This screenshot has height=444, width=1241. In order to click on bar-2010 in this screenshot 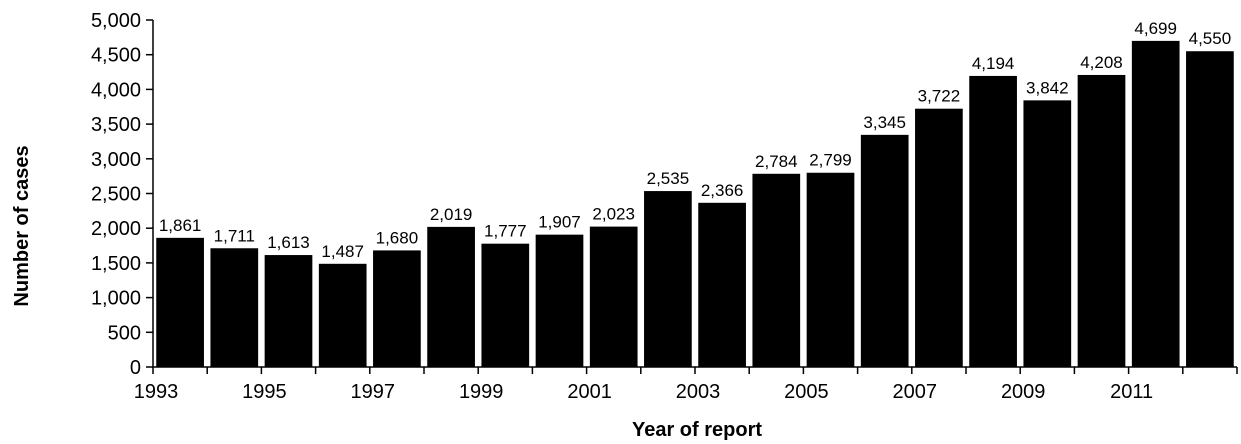, I will do `click(1101, 221)`.